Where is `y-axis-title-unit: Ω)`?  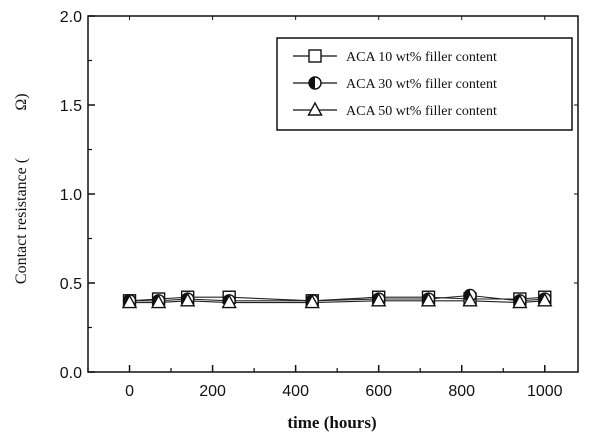
y-axis-title-unit: Ω) is located at coordinates (21, 101).